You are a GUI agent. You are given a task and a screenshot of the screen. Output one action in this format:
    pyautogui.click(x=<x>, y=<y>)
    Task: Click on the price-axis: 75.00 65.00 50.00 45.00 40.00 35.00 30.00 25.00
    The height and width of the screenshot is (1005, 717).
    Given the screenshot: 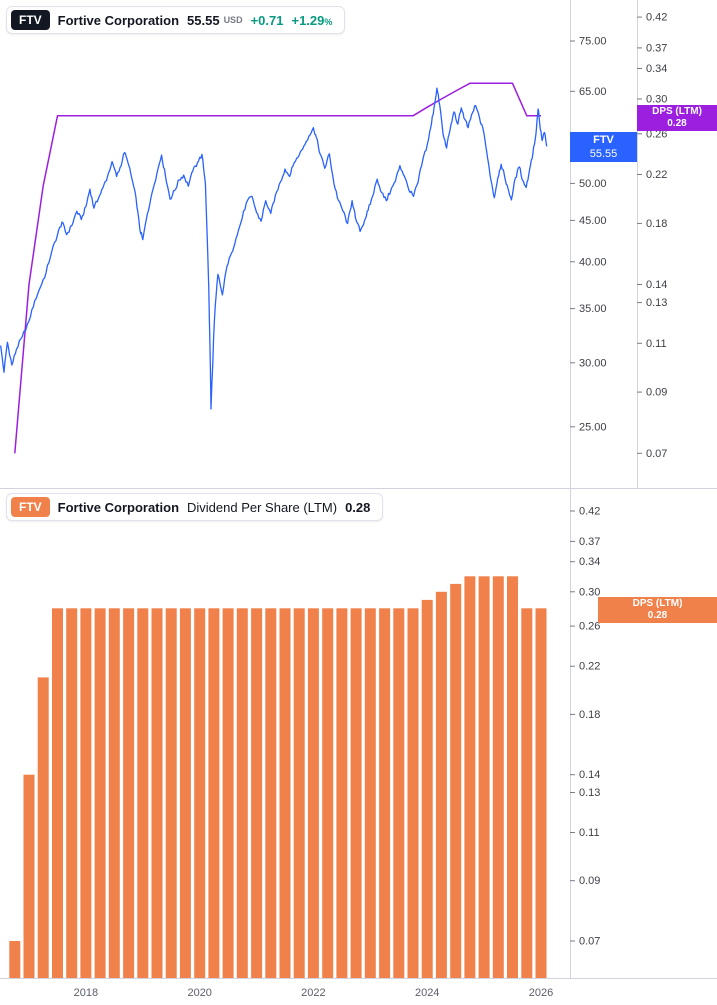 What is the action you would take?
    pyautogui.click(x=588, y=235)
    